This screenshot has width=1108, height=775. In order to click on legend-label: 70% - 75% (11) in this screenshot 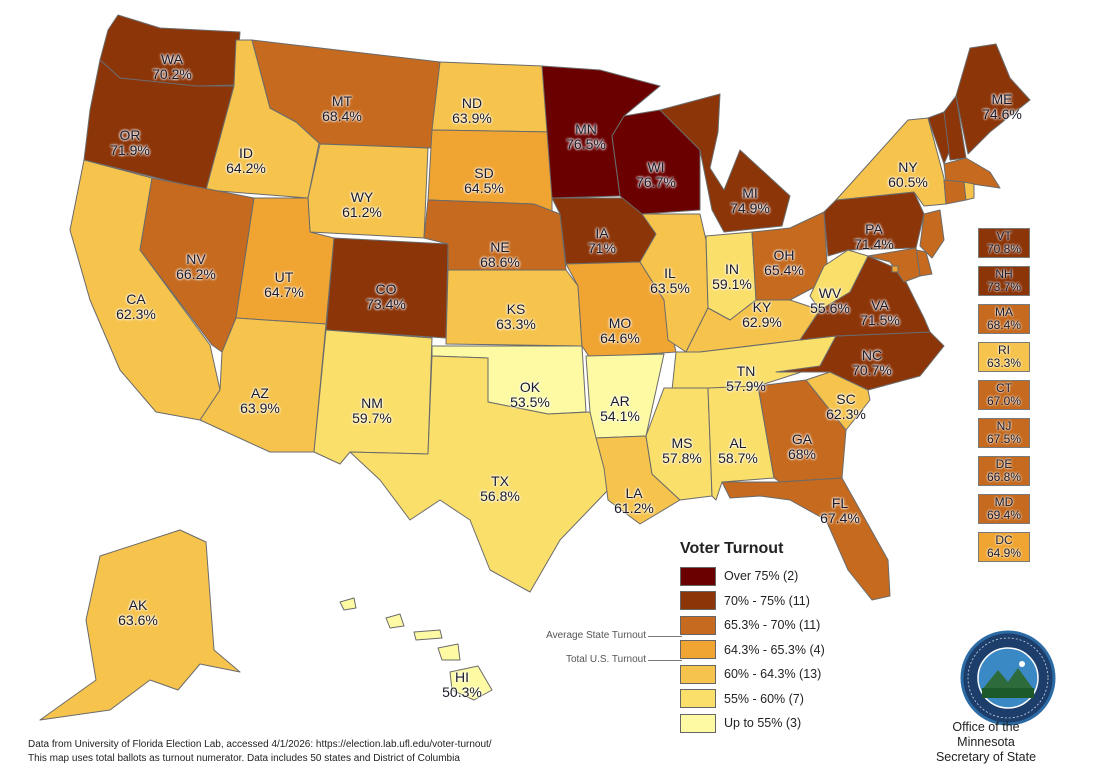, I will do `click(767, 600)`.